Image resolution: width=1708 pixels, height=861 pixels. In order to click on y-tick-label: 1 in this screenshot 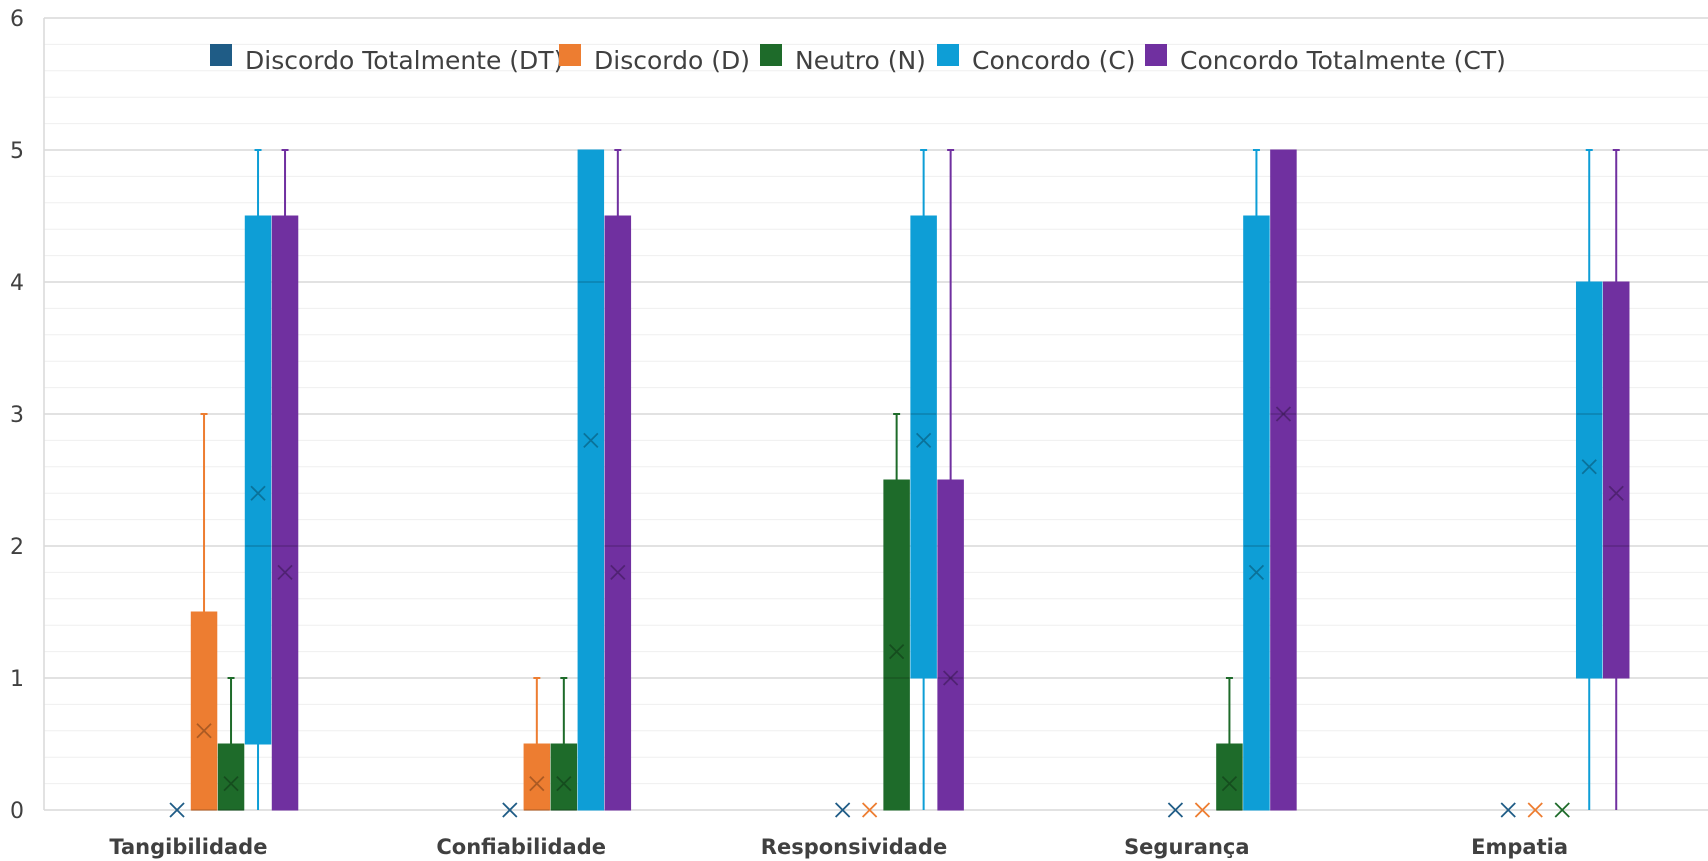, I will do `click(17, 679)`.